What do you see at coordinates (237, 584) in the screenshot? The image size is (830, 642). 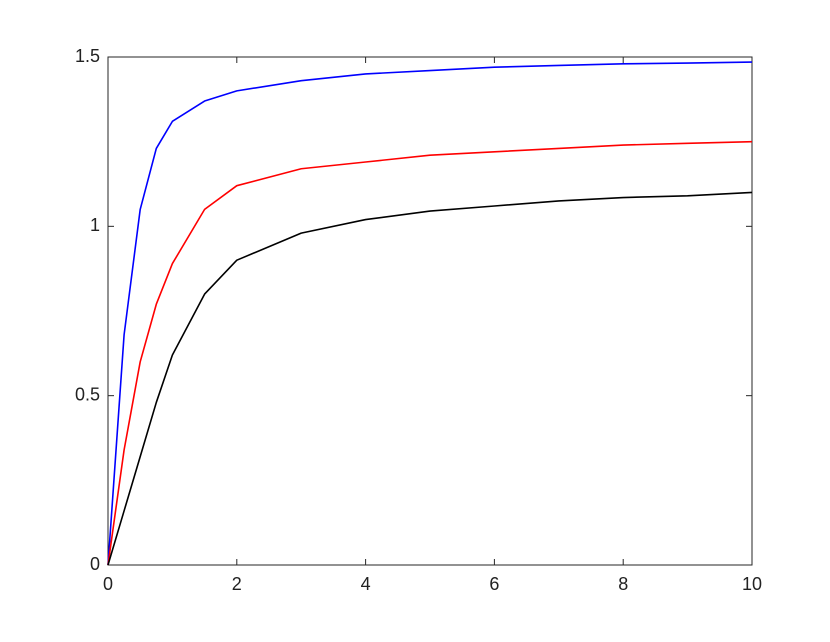 I see `x-tick-label: 2` at bounding box center [237, 584].